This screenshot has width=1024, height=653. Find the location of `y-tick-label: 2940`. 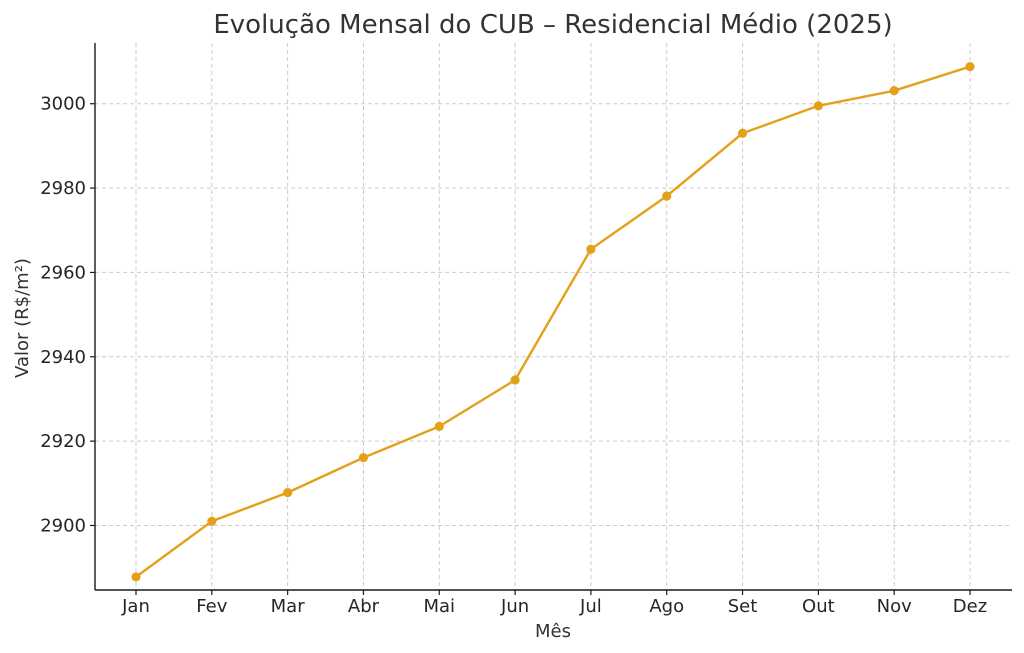

y-tick-label: 2940 is located at coordinates (63, 357).